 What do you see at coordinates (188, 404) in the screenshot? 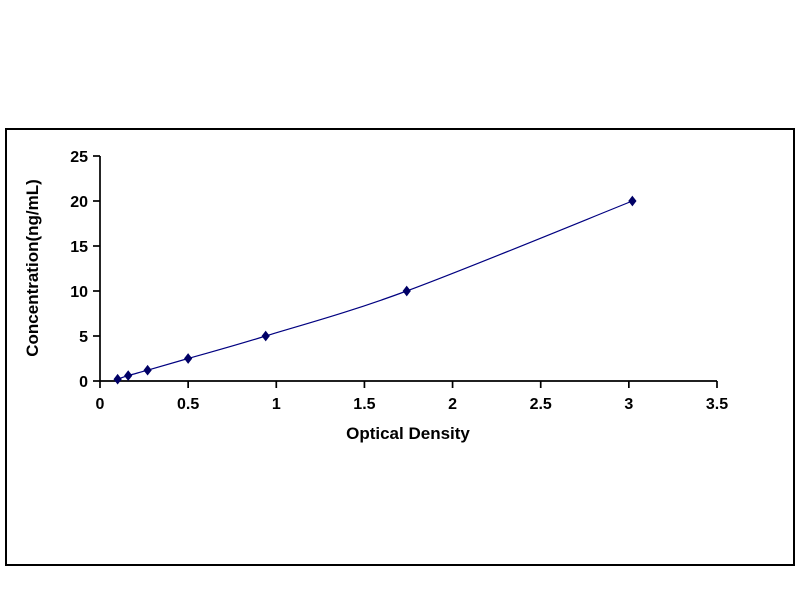
I see `x-tick-label: 0.5` at bounding box center [188, 404].